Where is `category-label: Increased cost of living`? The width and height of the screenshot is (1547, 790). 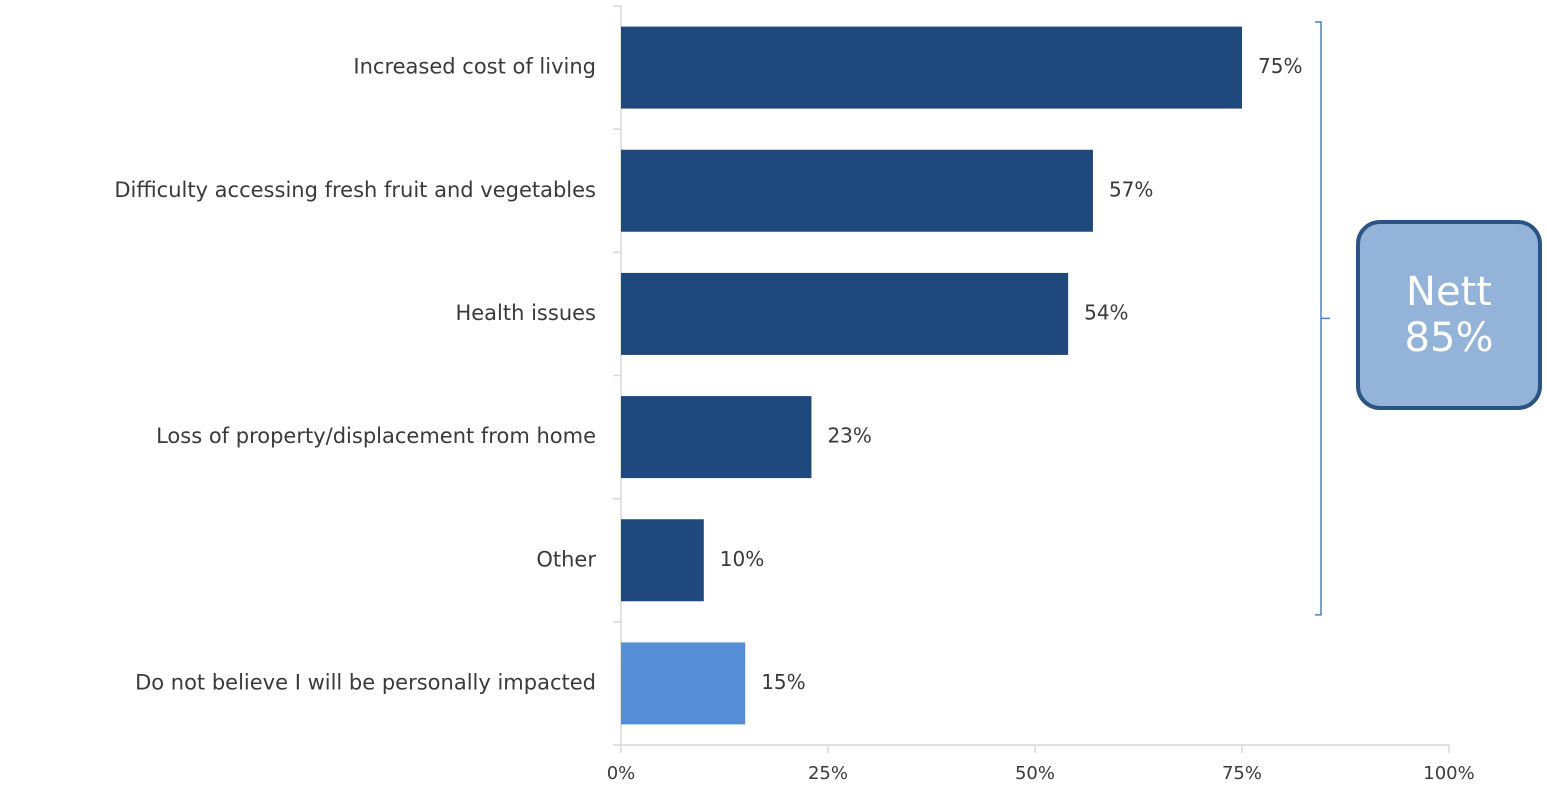 category-label: Increased cost of living is located at coordinates (474, 67).